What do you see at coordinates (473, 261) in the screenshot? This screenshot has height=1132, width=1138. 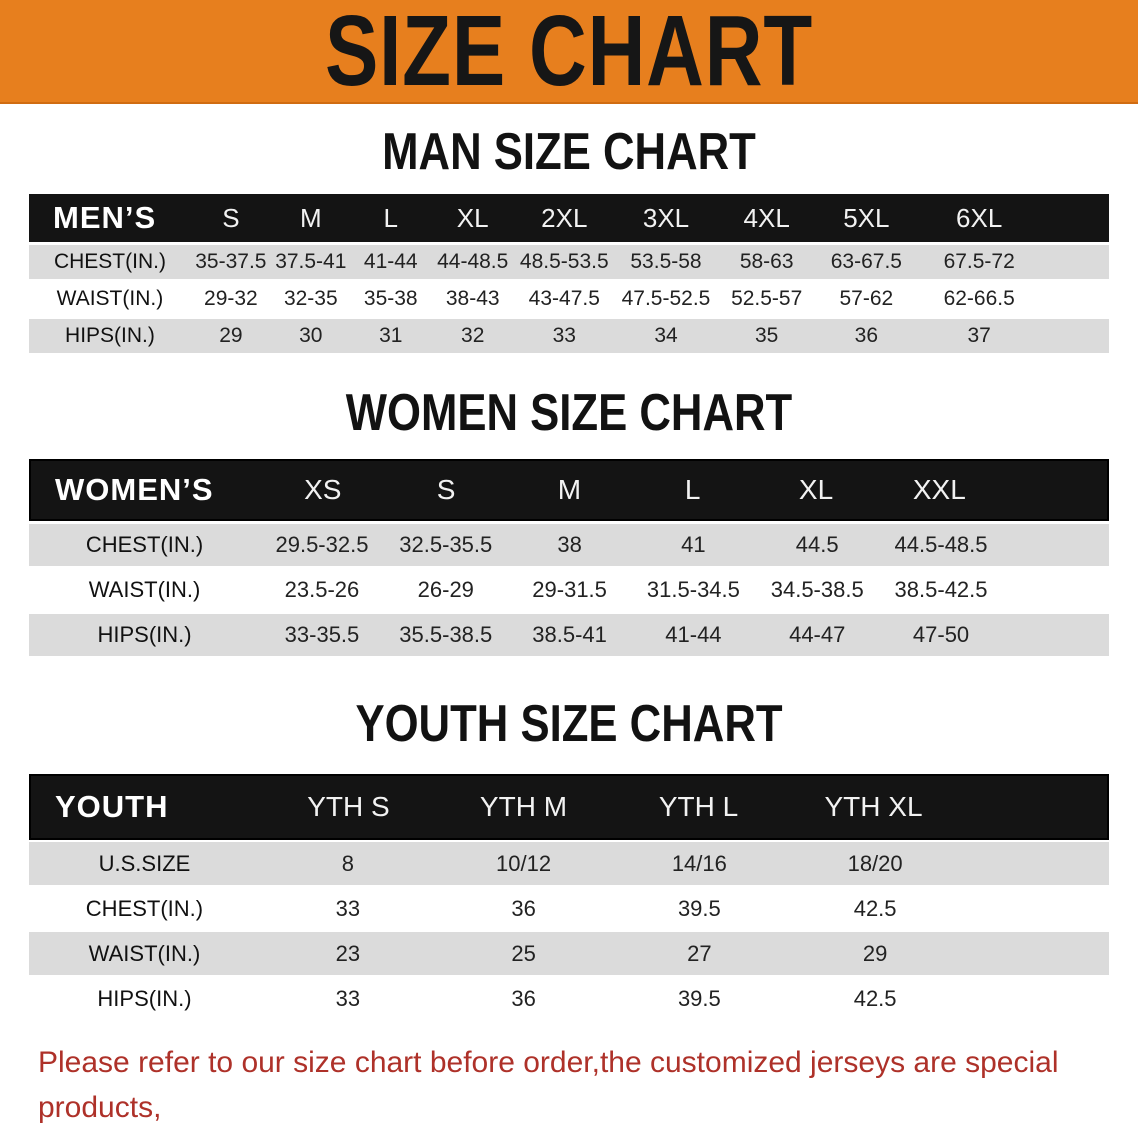 I see `cell-value: 44-48.5` at bounding box center [473, 261].